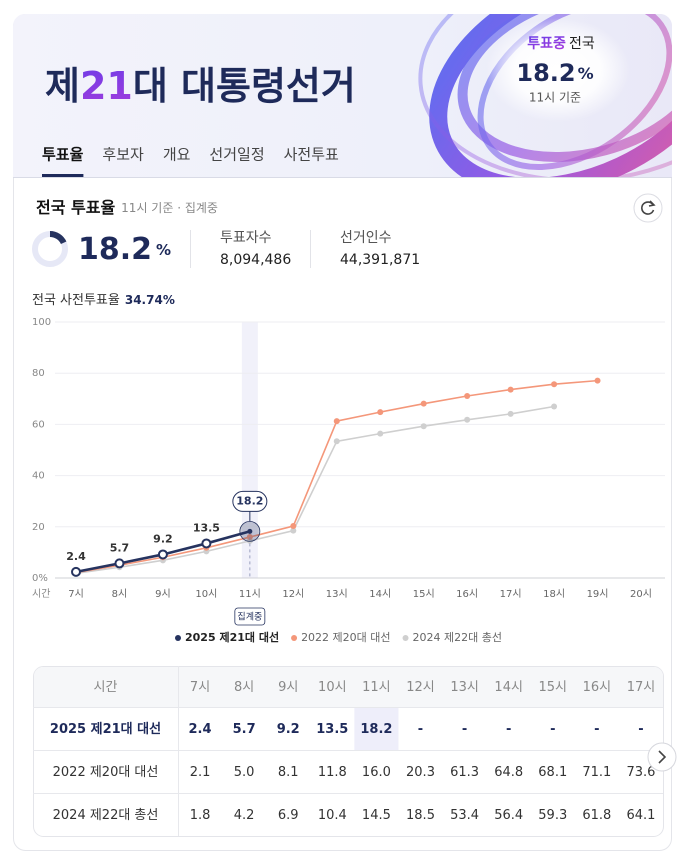 The height and width of the screenshot is (855, 685). What do you see at coordinates (38, 424) in the screenshot?
I see `y-tick-label: 60` at bounding box center [38, 424].